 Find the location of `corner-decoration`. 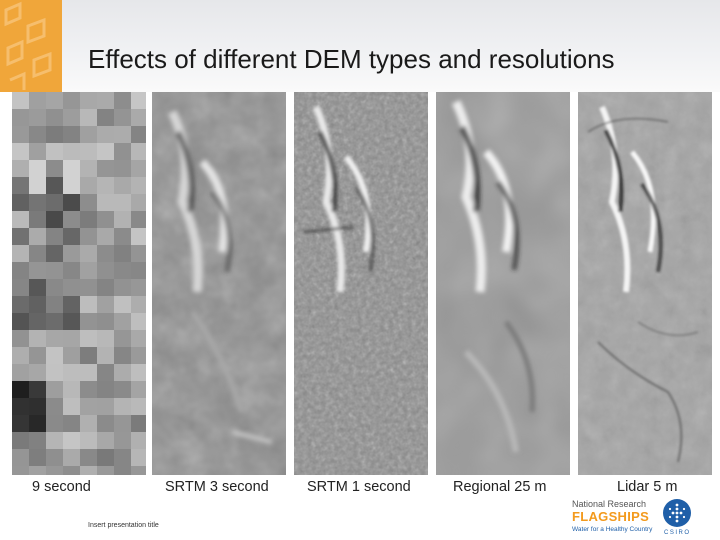

corner-decoration is located at coordinates (31, 46).